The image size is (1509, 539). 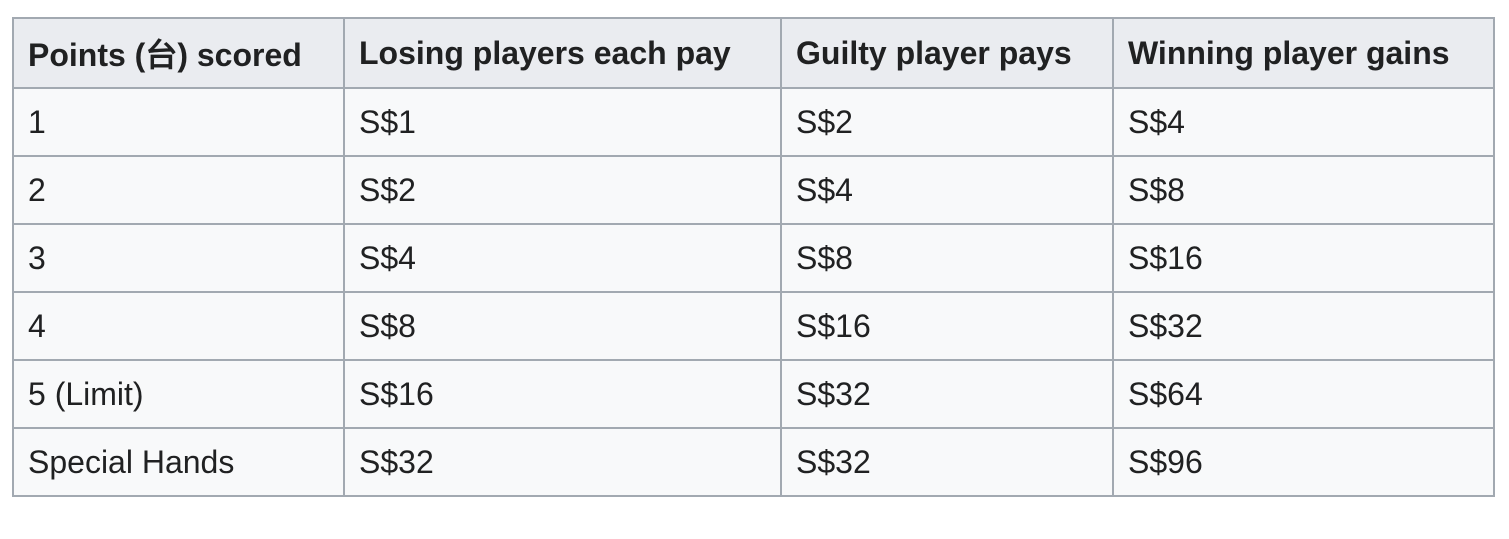 What do you see at coordinates (562, 462) in the screenshot?
I see `cell-losing-pay: S$32` at bounding box center [562, 462].